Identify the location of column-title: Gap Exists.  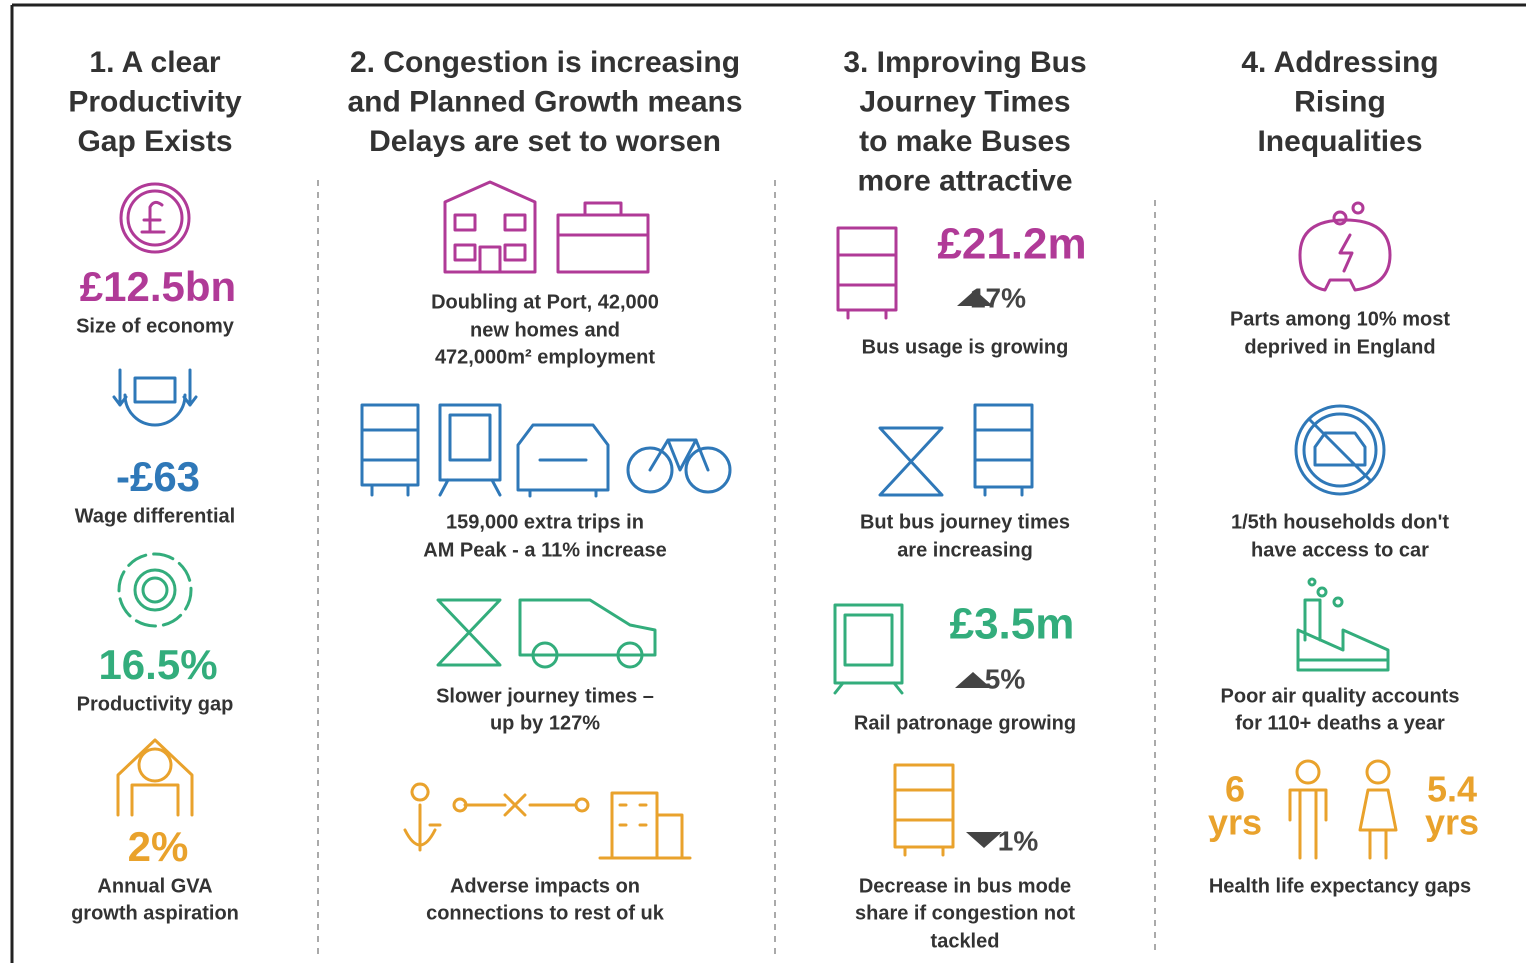
(154, 141).